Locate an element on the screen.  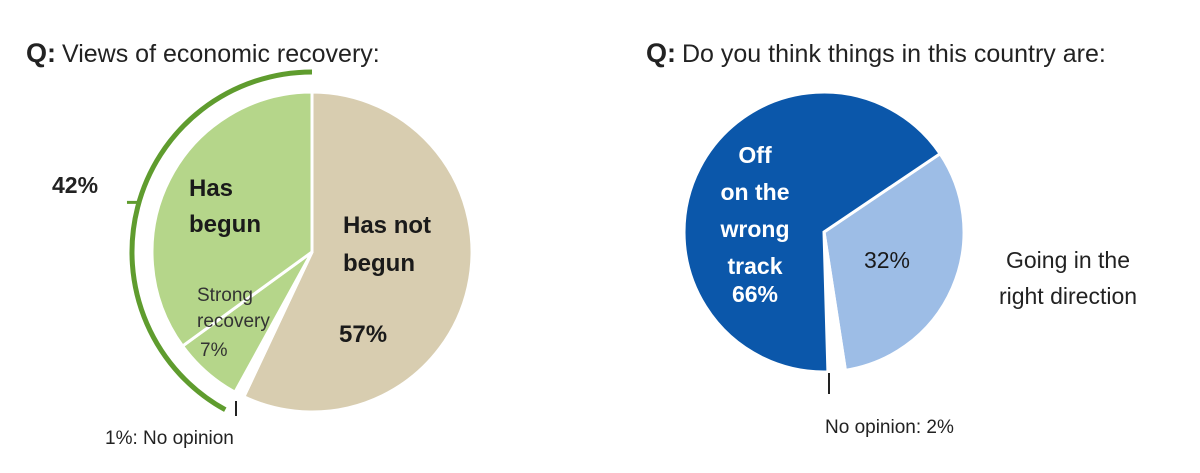
slice-label-has-begun: begun is located at coordinates (225, 224).